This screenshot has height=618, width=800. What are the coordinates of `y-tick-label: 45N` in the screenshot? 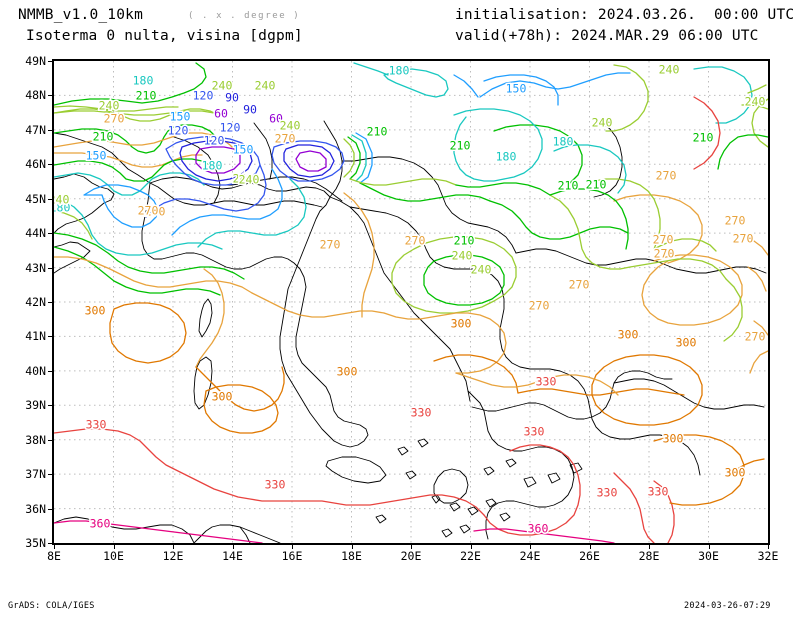 It's located at (35, 198).